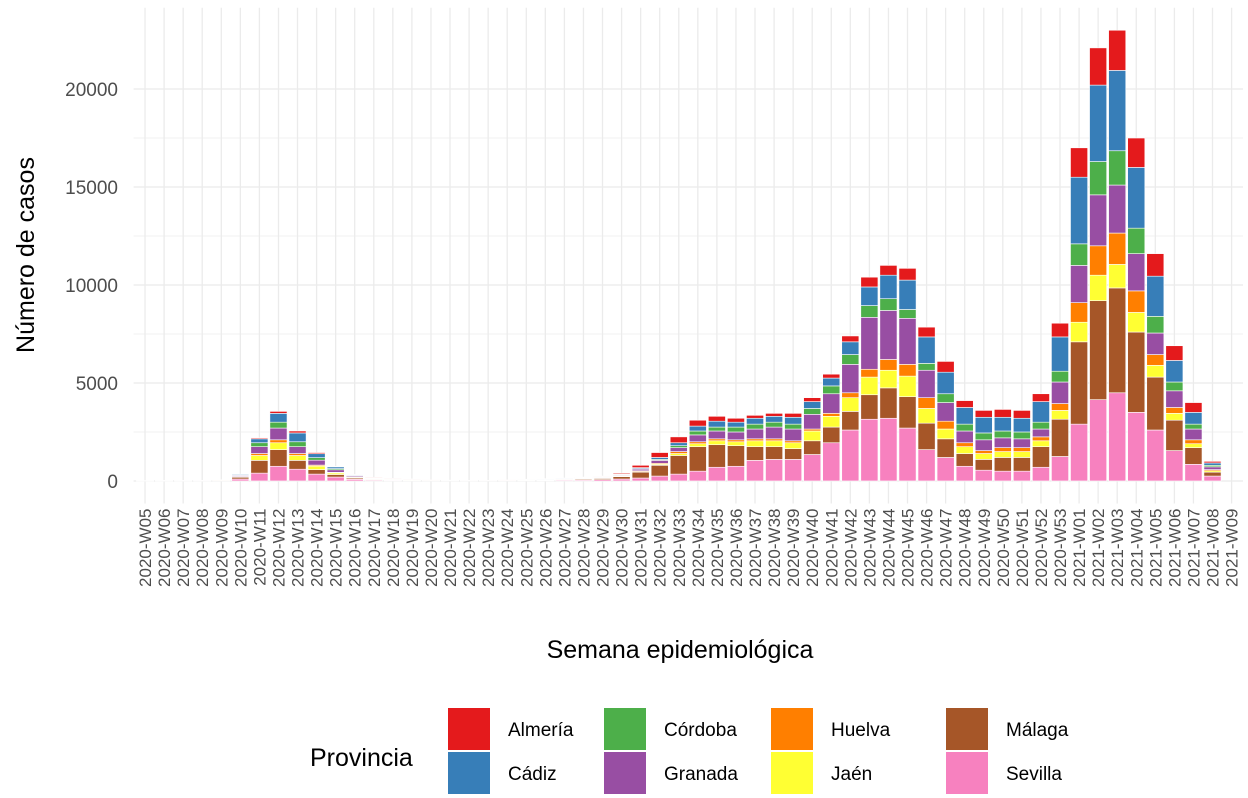  What do you see at coordinates (91, 188) in the screenshot?
I see `y-tick-label: 15000` at bounding box center [91, 188].